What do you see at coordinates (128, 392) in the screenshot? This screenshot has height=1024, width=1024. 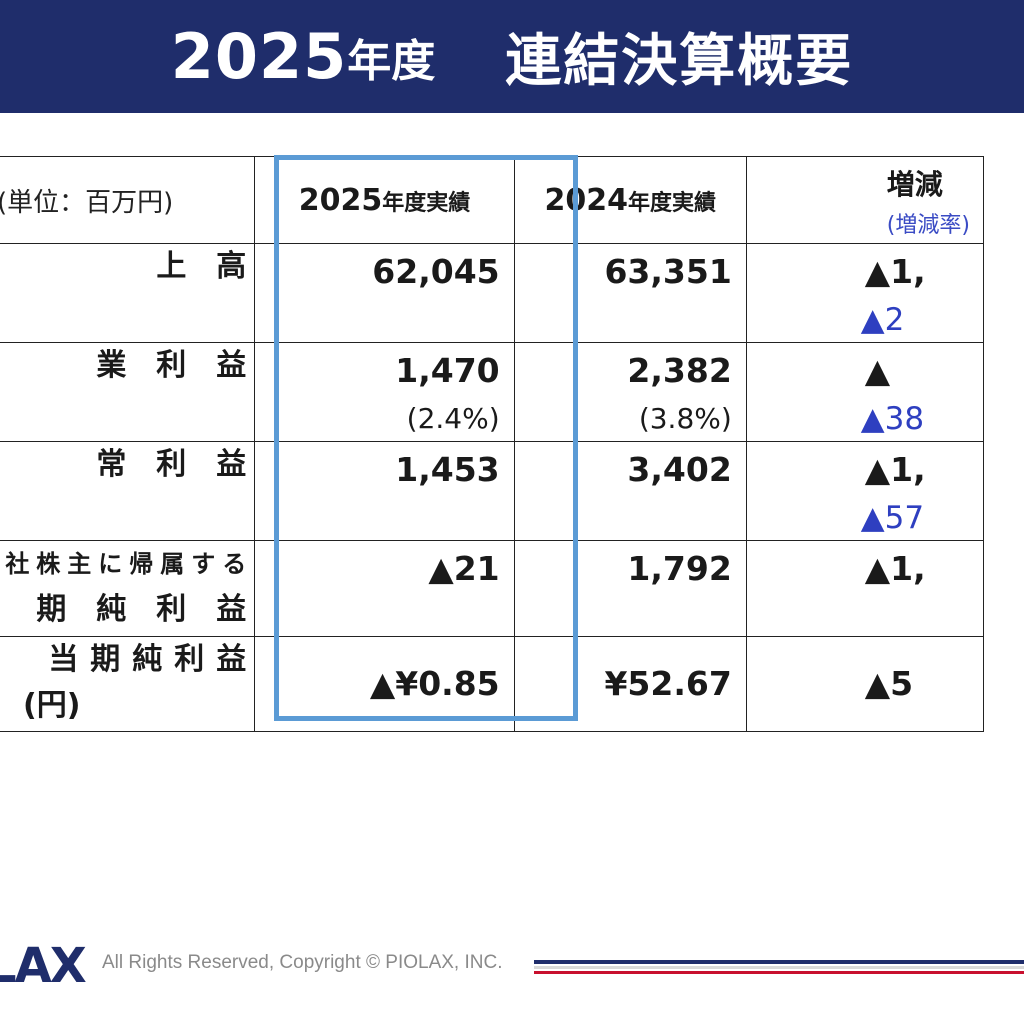 I see `row-label: 業利益` at bounding box center [128, 392].